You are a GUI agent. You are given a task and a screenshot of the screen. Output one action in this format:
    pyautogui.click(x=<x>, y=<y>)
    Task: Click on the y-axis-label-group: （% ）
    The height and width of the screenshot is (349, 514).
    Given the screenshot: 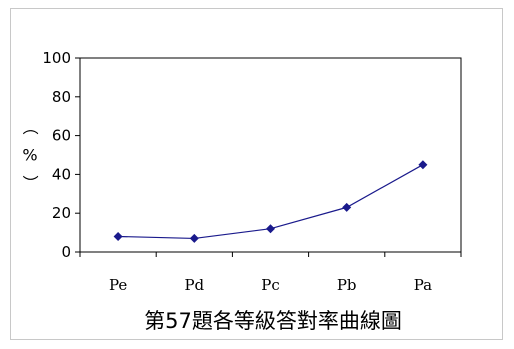 What is the action you would take?
    pyautogui.click(x=30, y=155)
    